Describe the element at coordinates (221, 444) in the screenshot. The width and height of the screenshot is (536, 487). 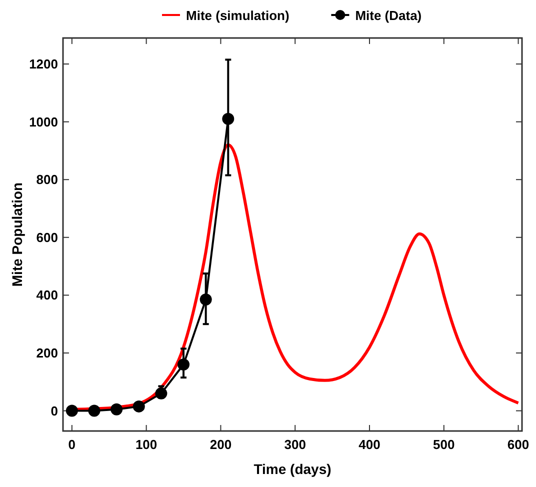
I see `x-tick-label: 200` at that location.